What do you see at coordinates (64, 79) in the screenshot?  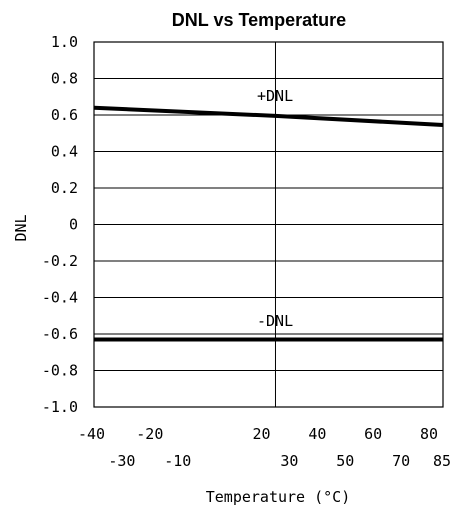 I see `y-tick-label: 0.8` at bounding box center [64, 79].